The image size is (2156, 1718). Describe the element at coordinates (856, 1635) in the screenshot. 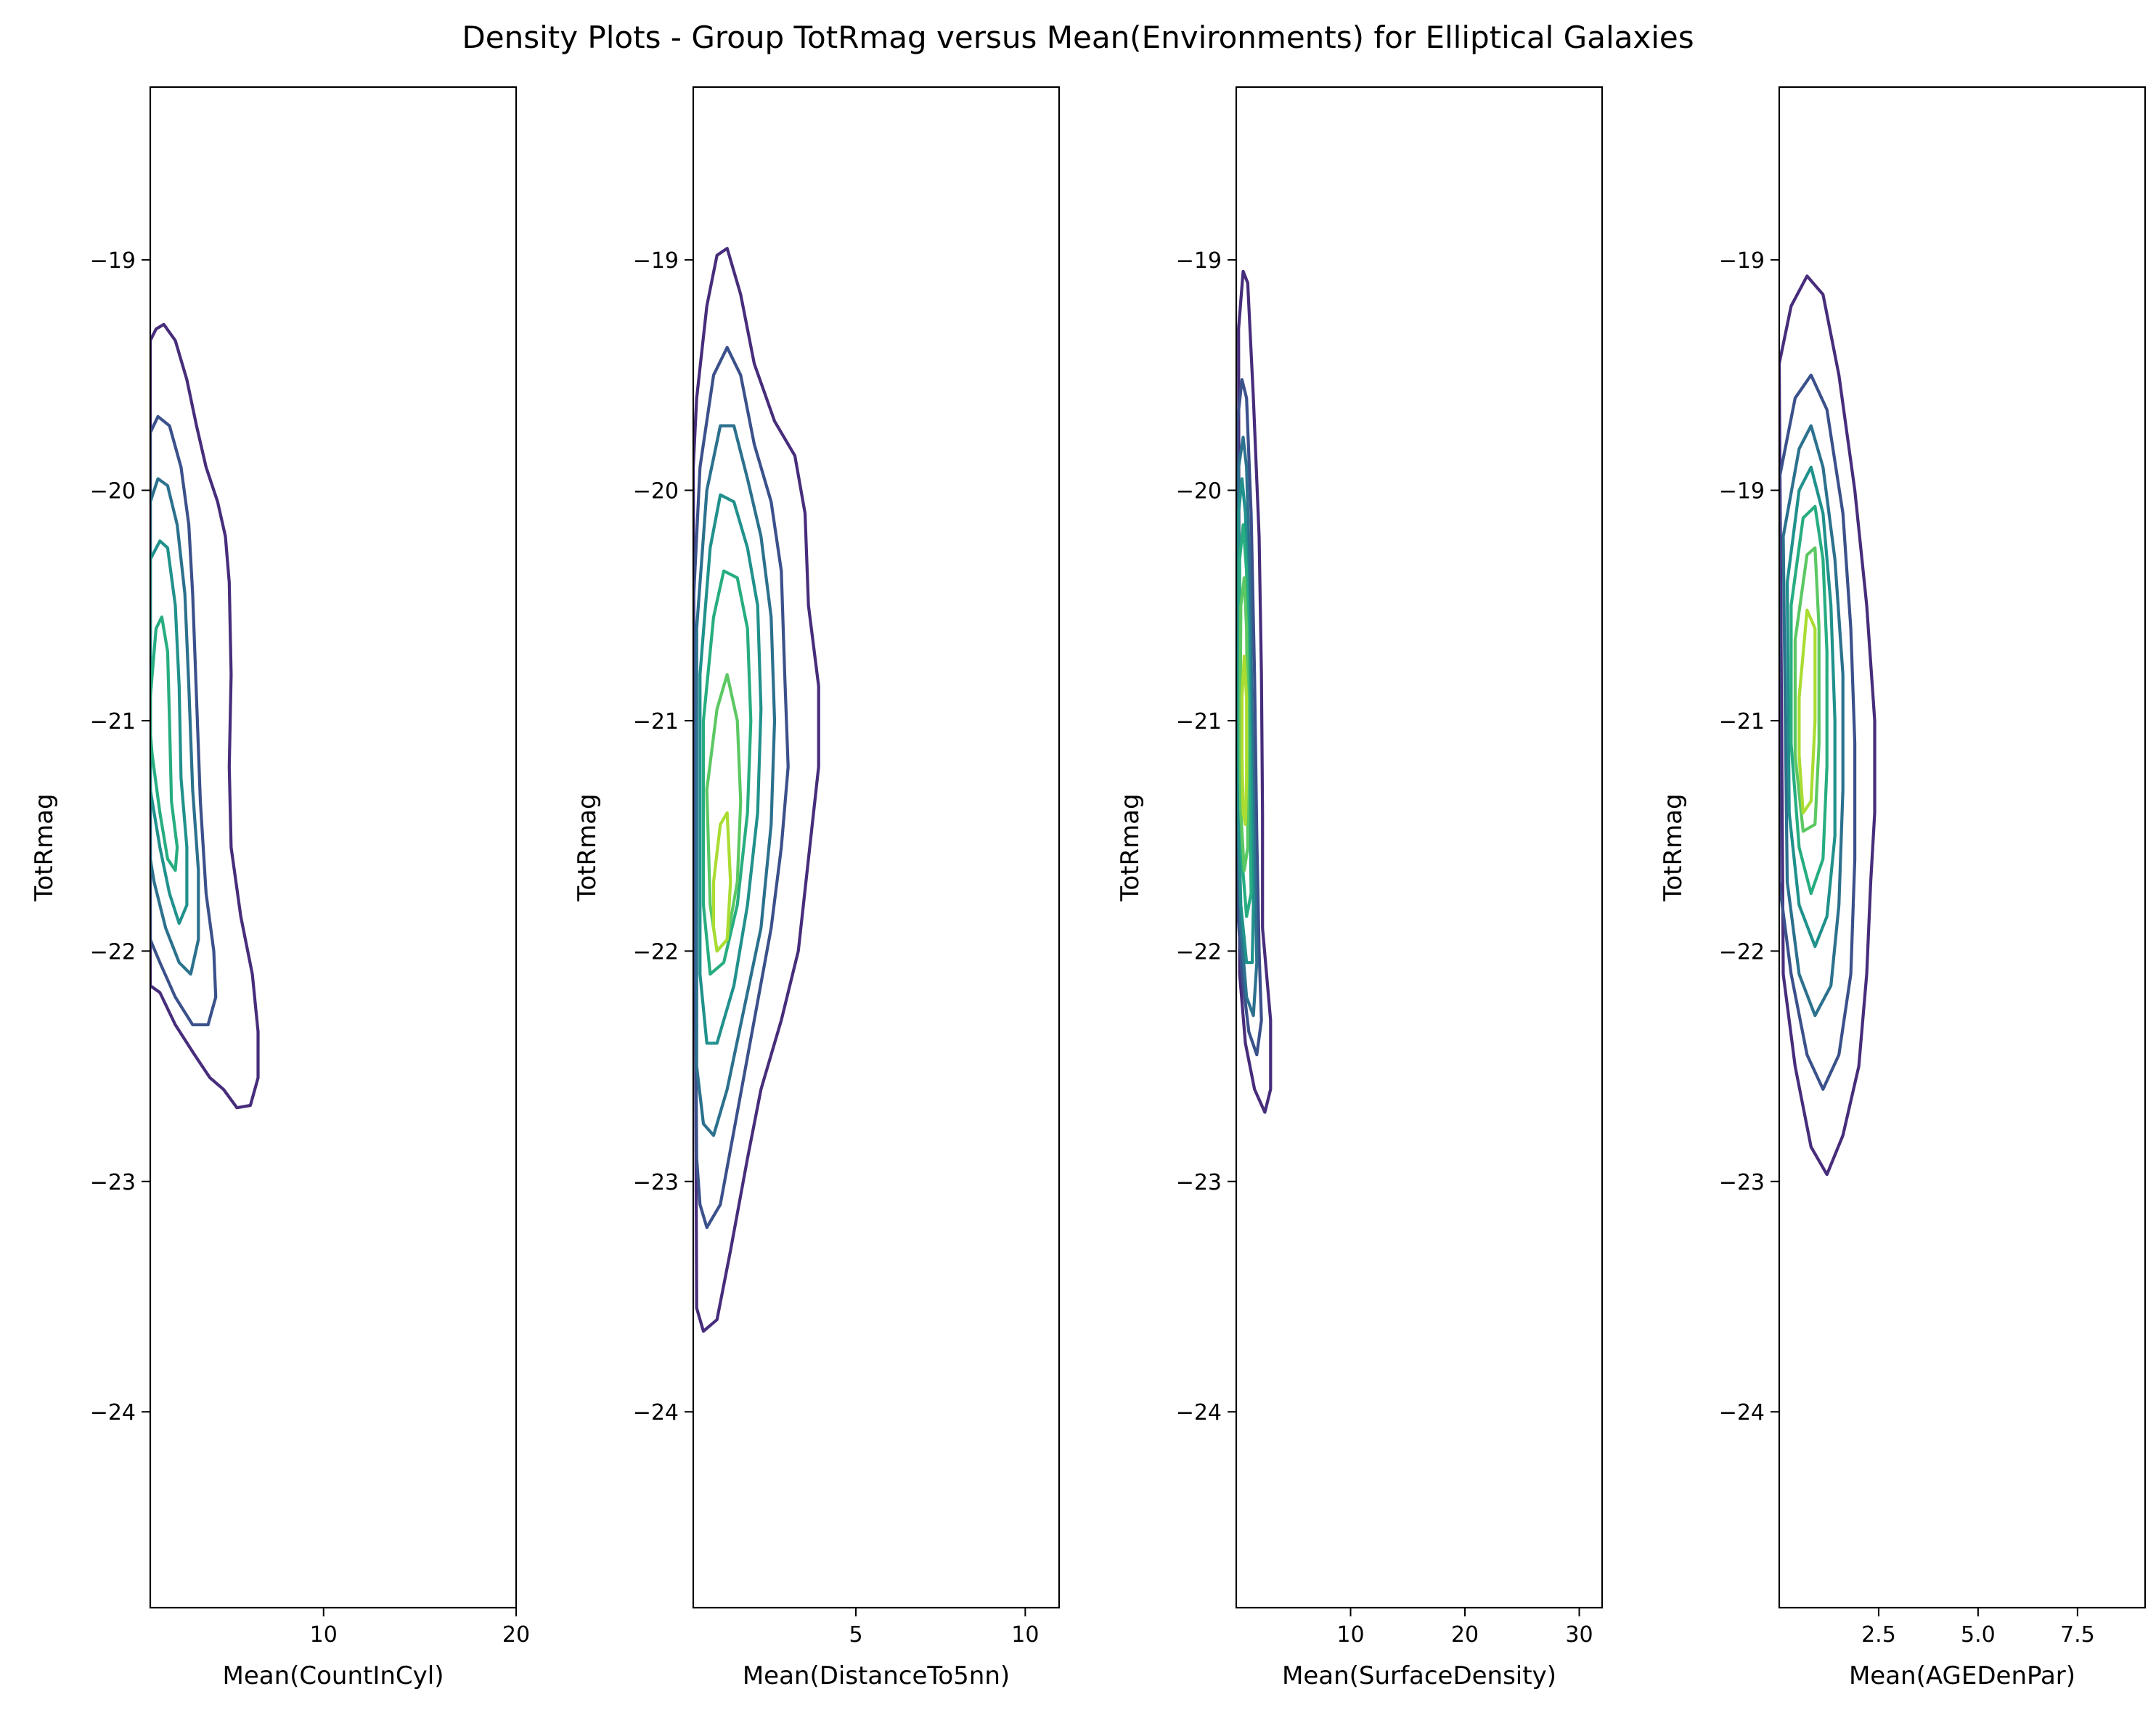

I see `x-tick-label: 5` at that location.